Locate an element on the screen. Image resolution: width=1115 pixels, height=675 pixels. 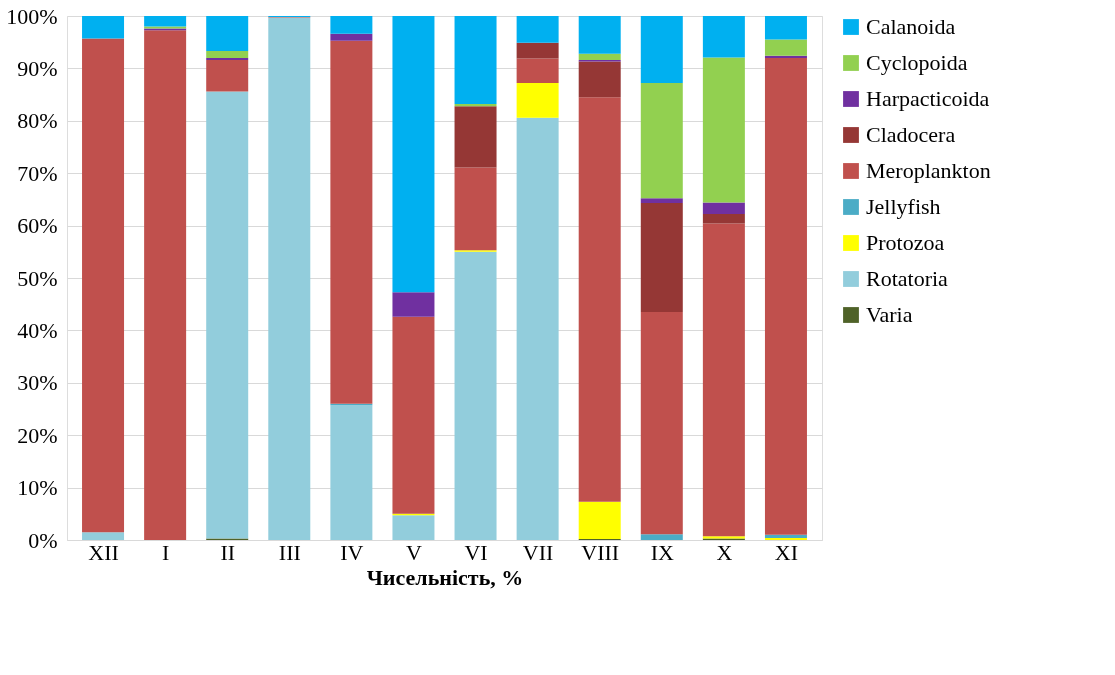
y-tick-label: 80% is located at coordinates (37, 121).